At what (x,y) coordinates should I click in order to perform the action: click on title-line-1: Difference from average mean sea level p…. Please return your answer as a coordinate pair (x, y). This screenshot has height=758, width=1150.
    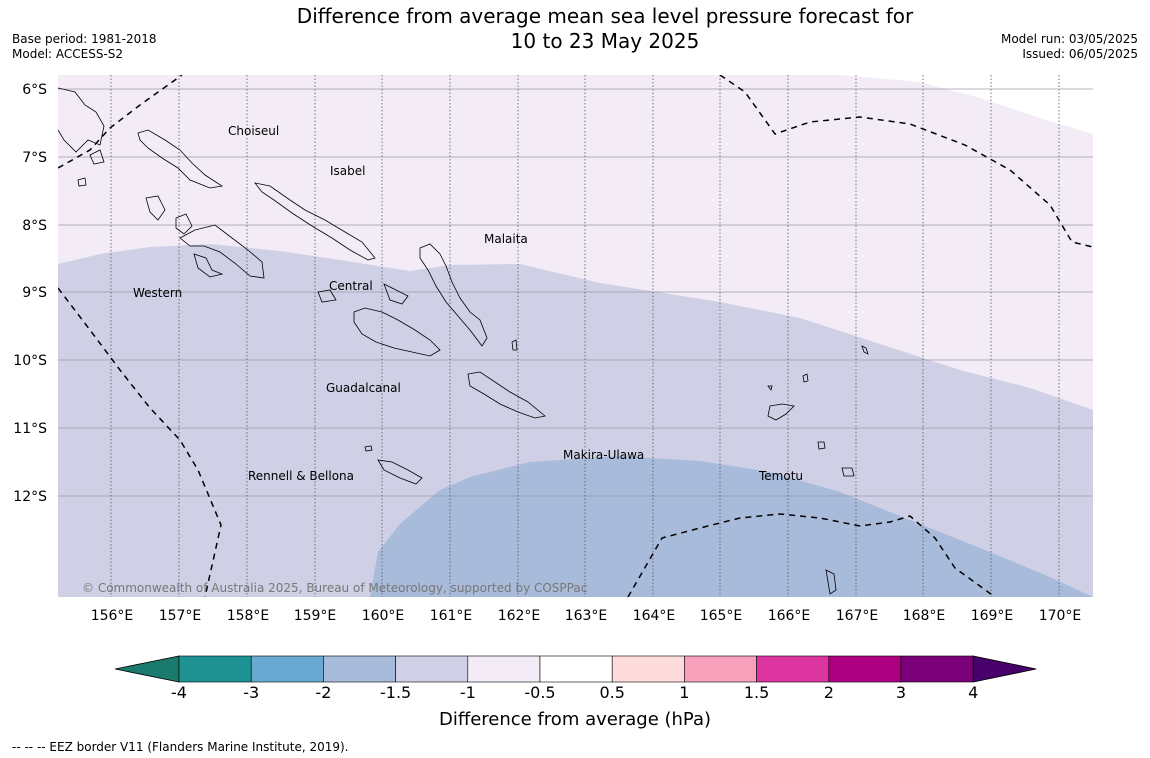
    Looking at the image, I should click on (605, 16).